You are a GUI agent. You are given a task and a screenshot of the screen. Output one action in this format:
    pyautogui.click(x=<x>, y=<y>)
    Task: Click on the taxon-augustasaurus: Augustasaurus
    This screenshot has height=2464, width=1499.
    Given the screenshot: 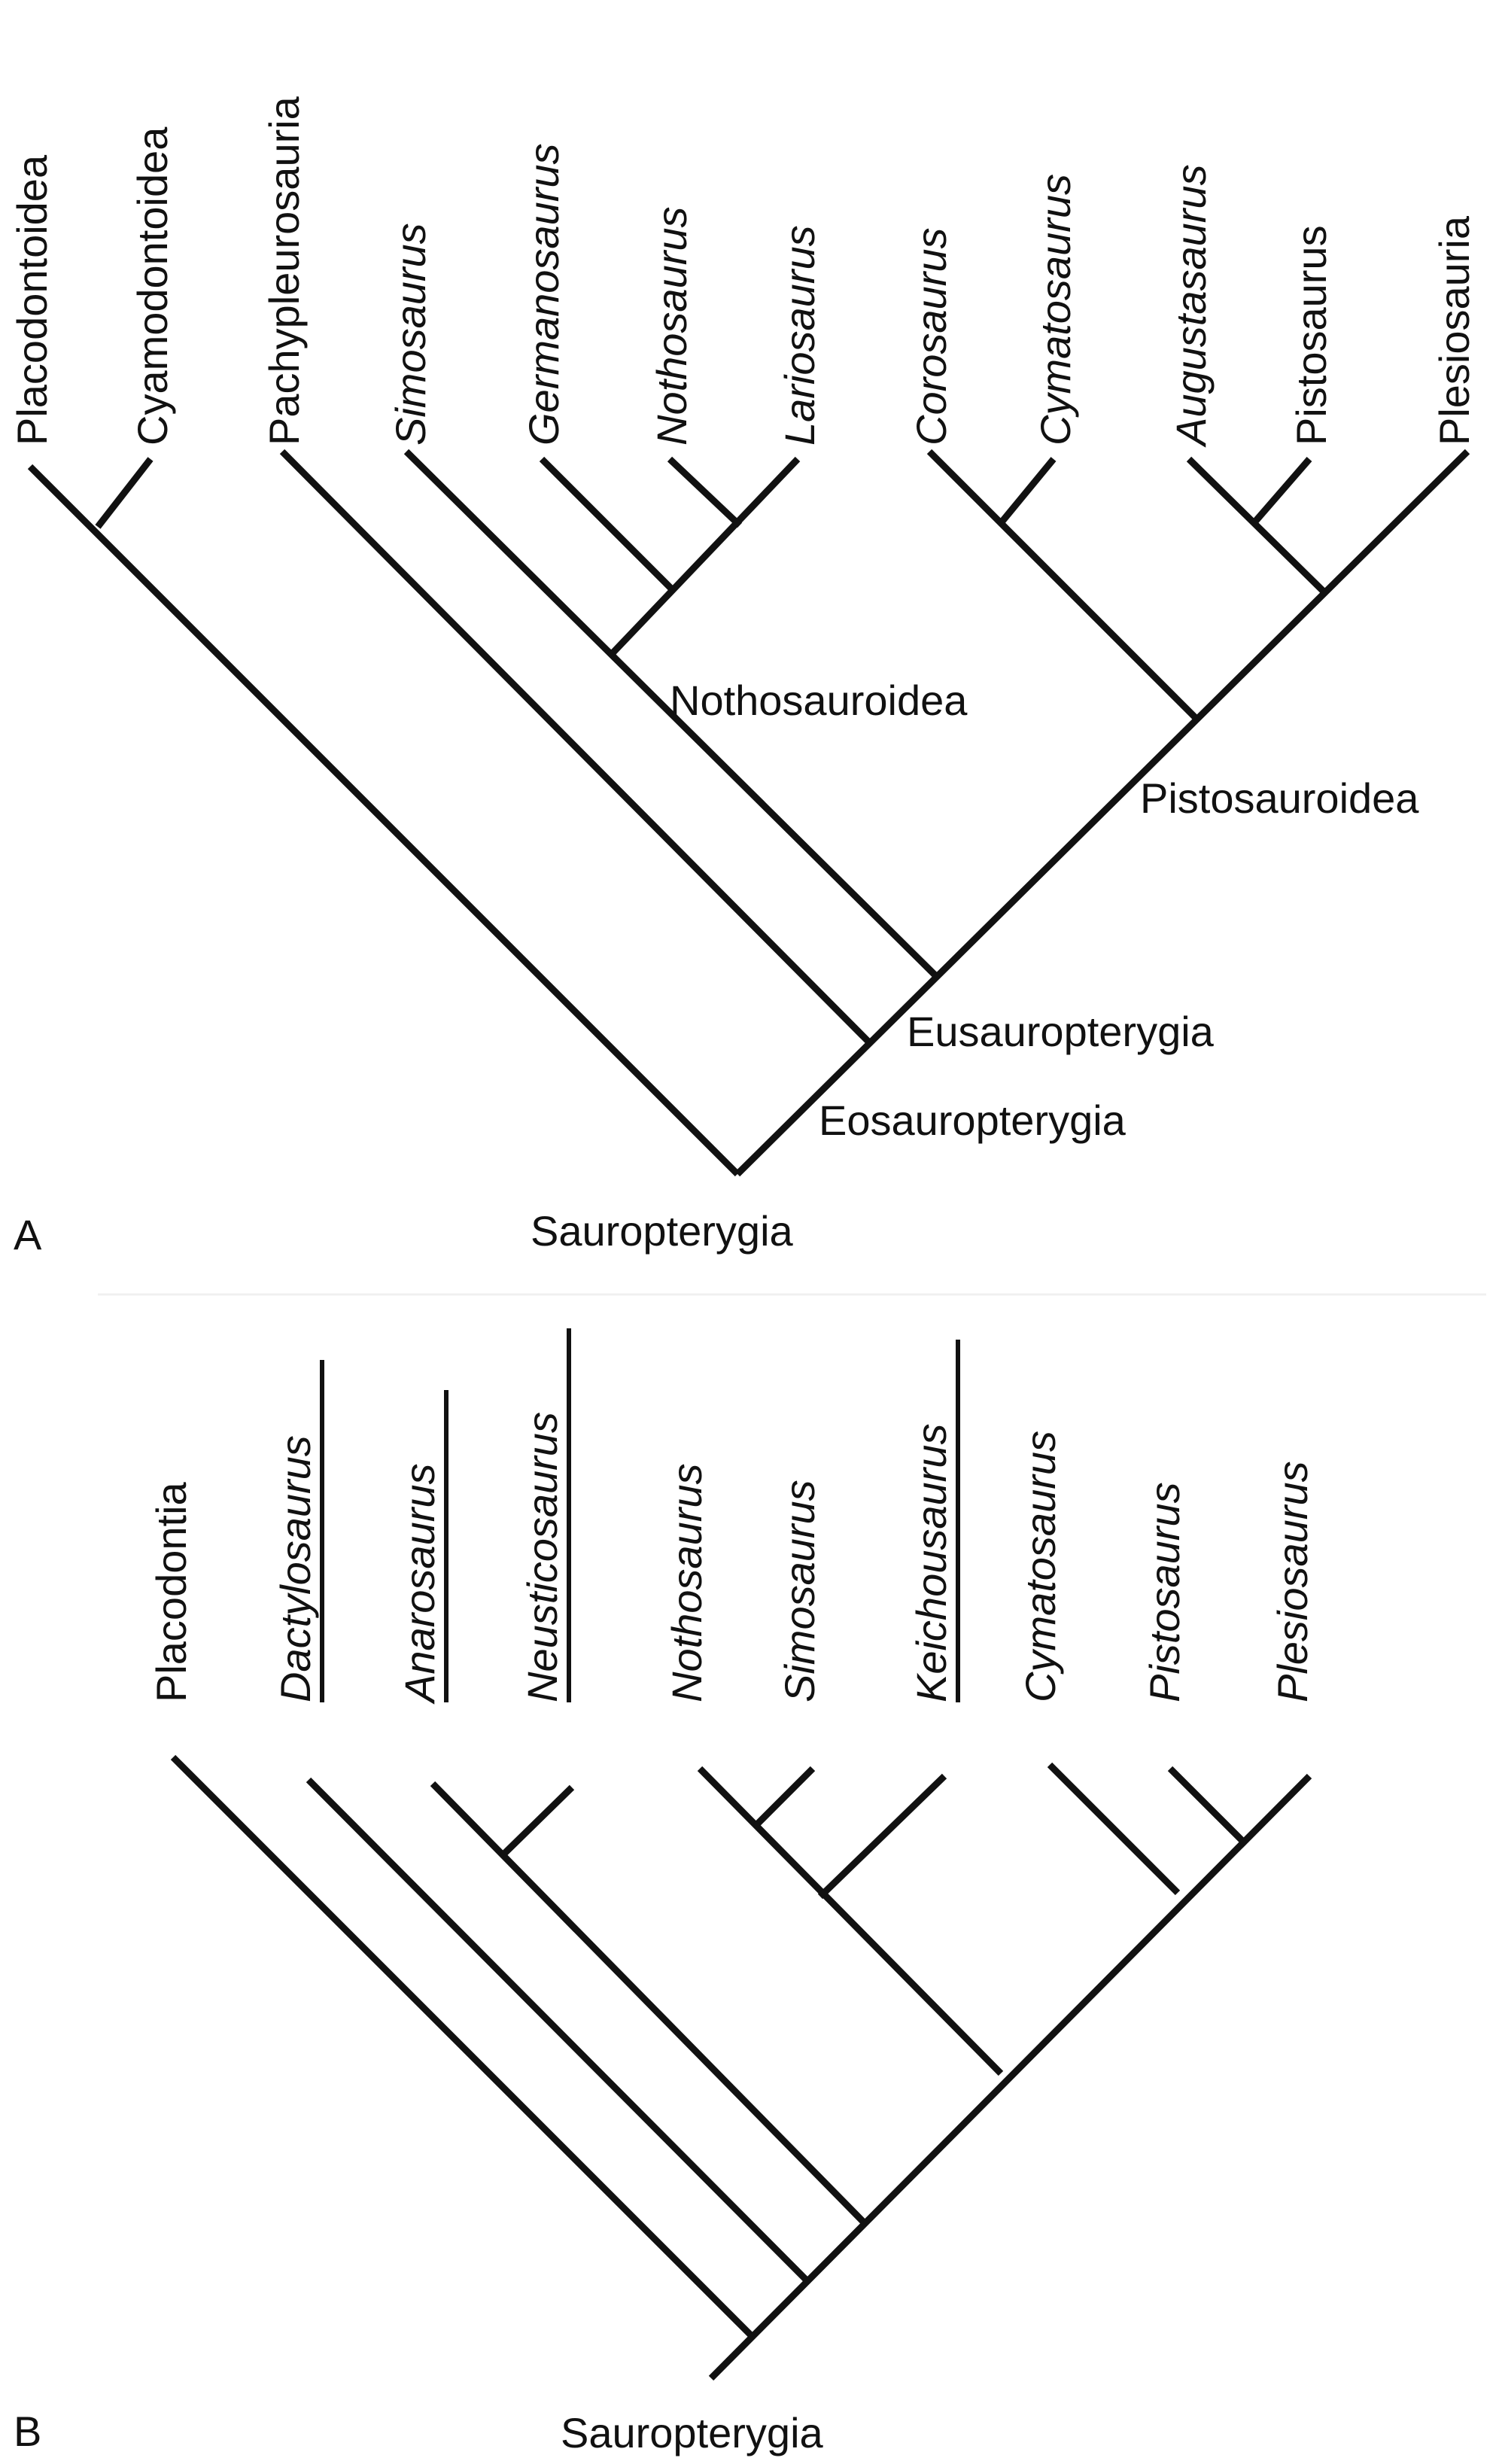 What is the action you would take?
    pyautogui.click(x=1191, y=306)
    